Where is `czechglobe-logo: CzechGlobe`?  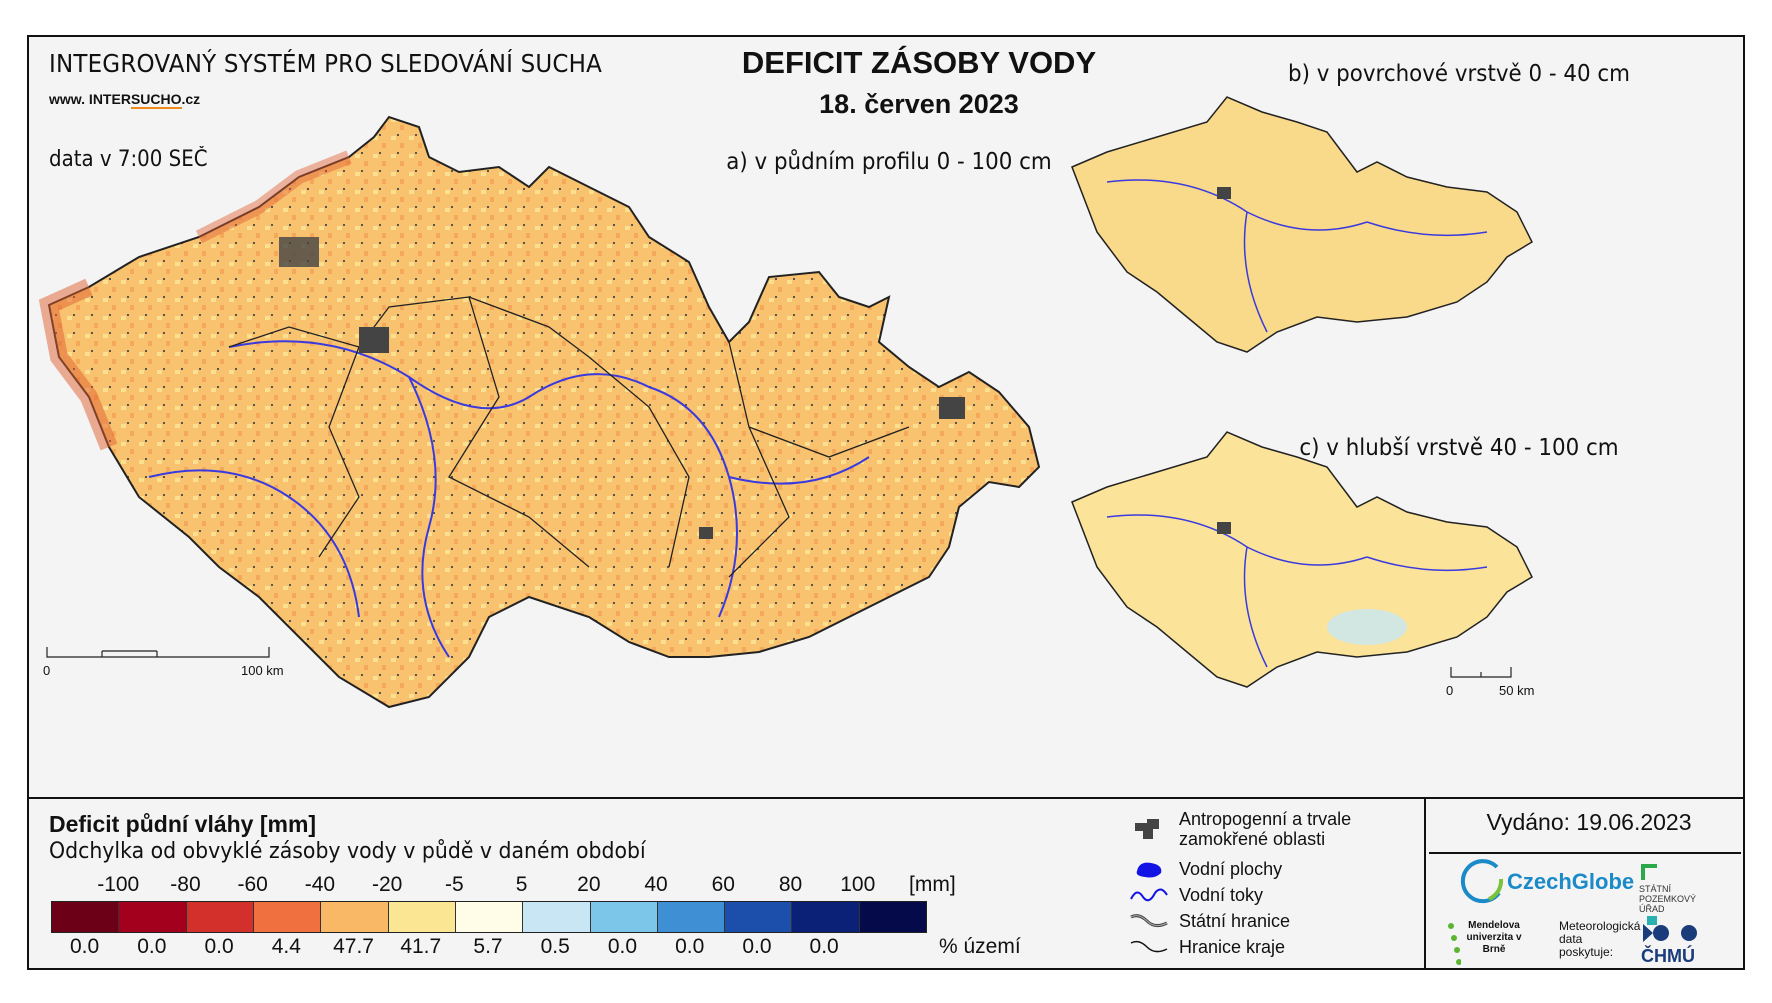
czechglobe-logo: CzechGlobe is located at coordinates (1546, 883).